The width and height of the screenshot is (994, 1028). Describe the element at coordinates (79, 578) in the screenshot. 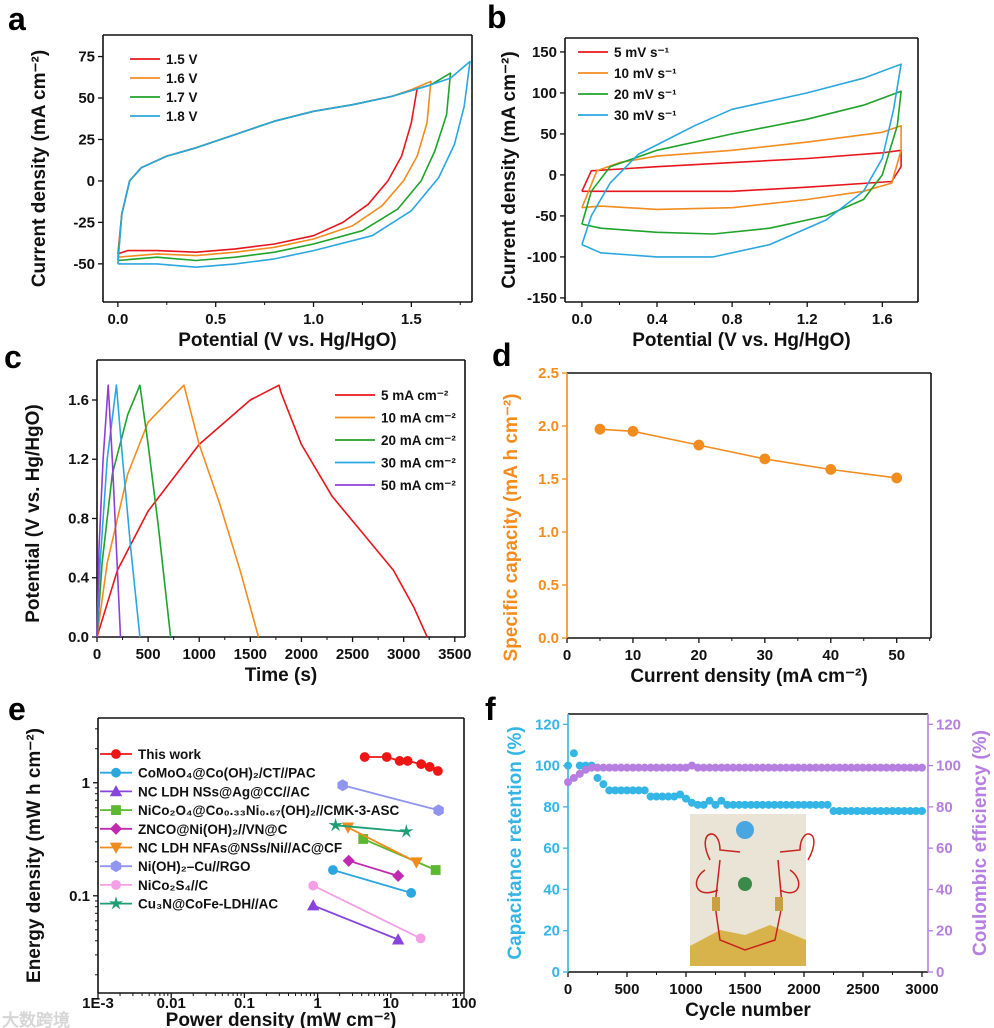

I see `y-tick-label: 0.4` at that location.